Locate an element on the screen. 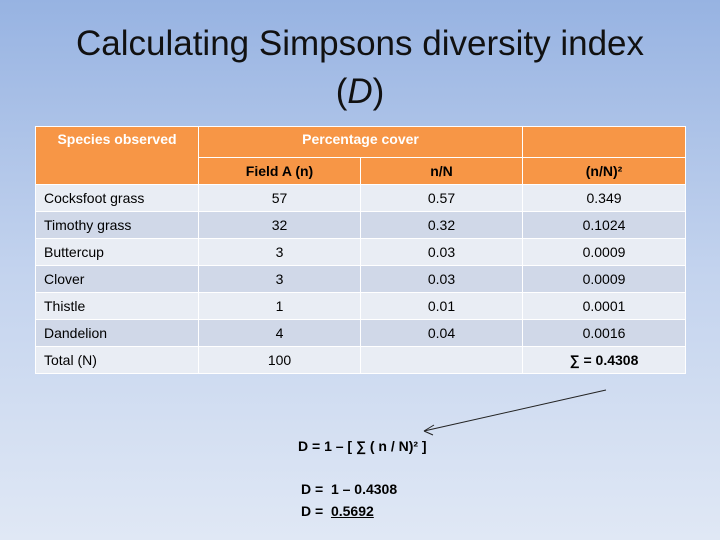  header-cell: Species observed is located at coordinates (117, 155).